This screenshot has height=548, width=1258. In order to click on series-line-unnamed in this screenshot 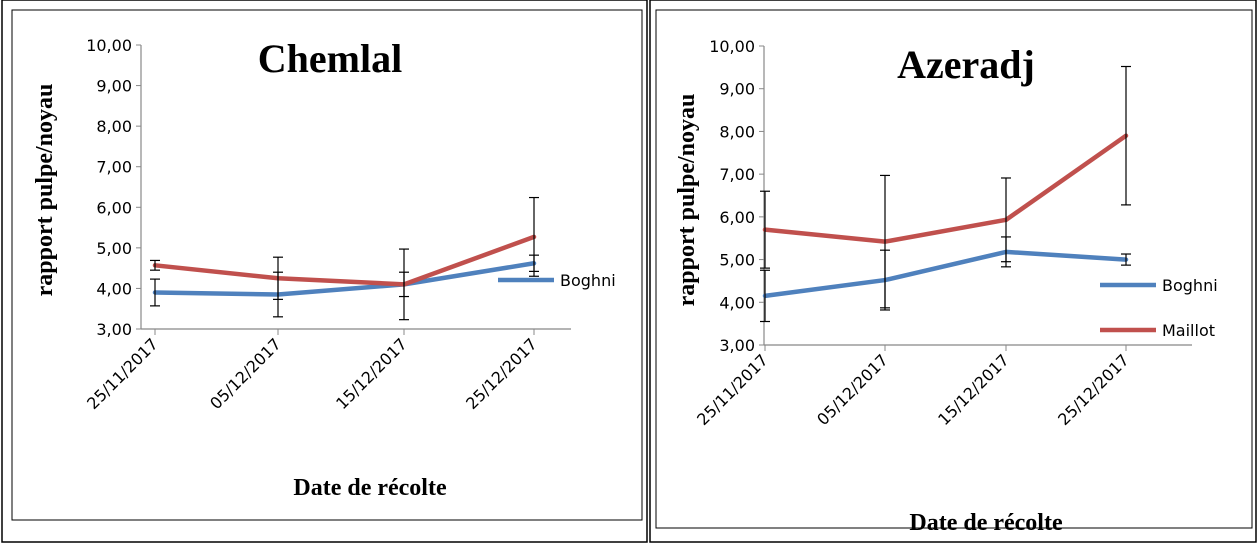, I will do `click(344, 260)`.